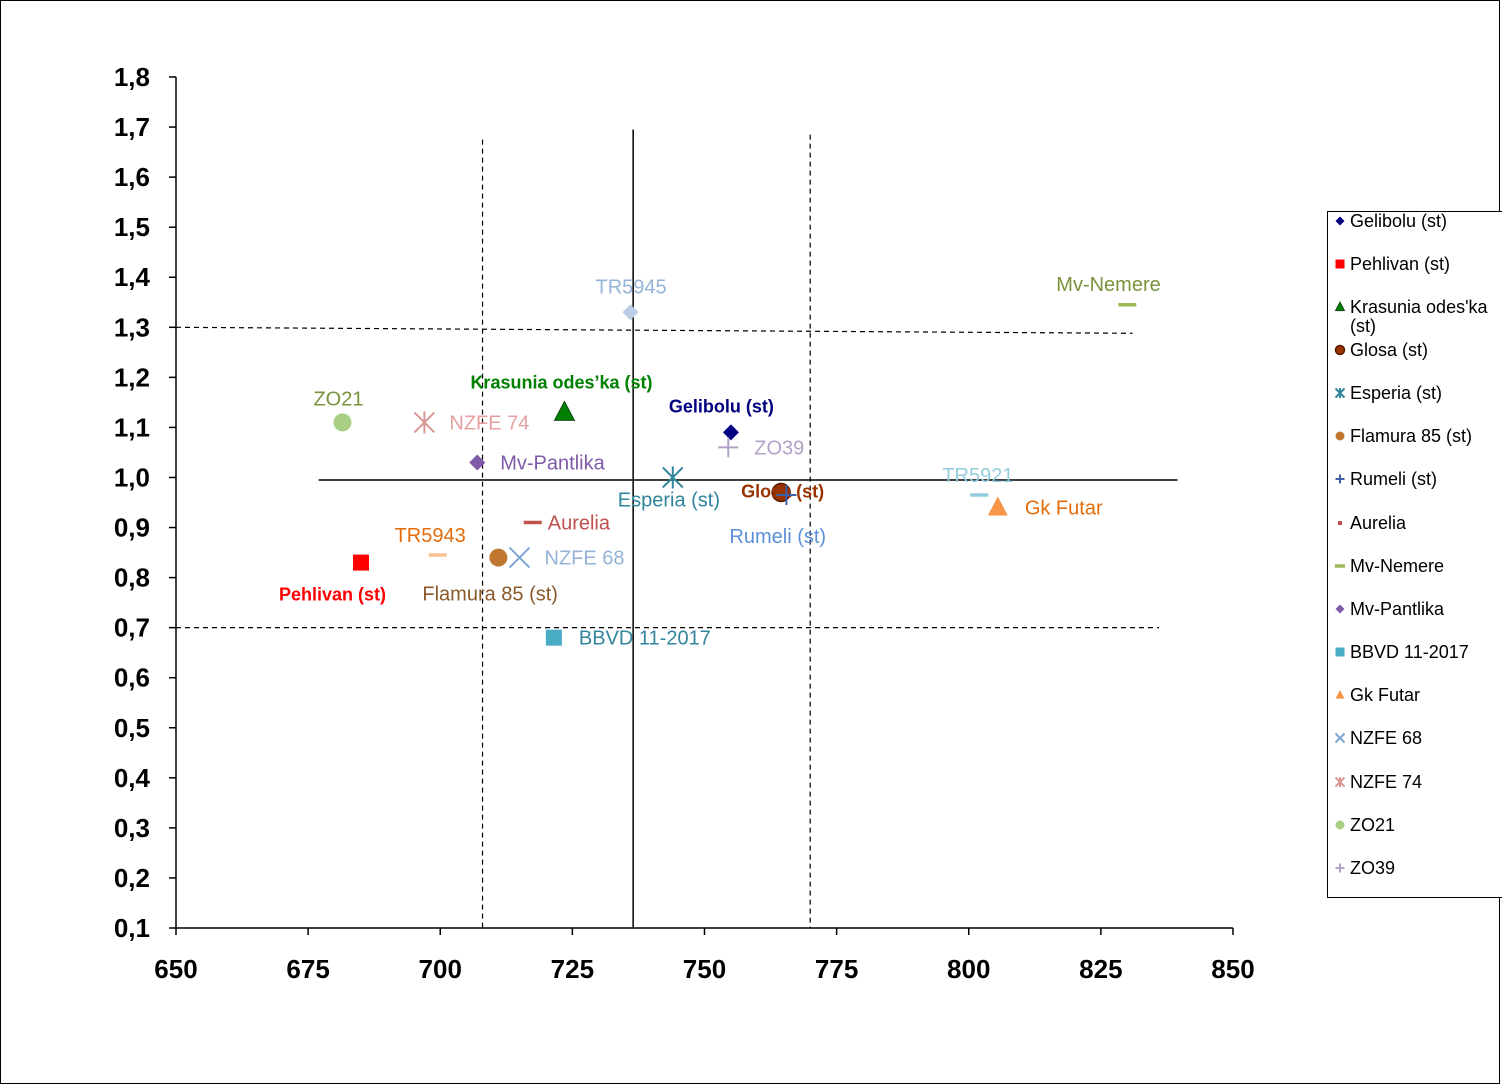 The image size is (1502, 1086). I want to click on data-point: BBVD 11-2017, so click(628, 639).